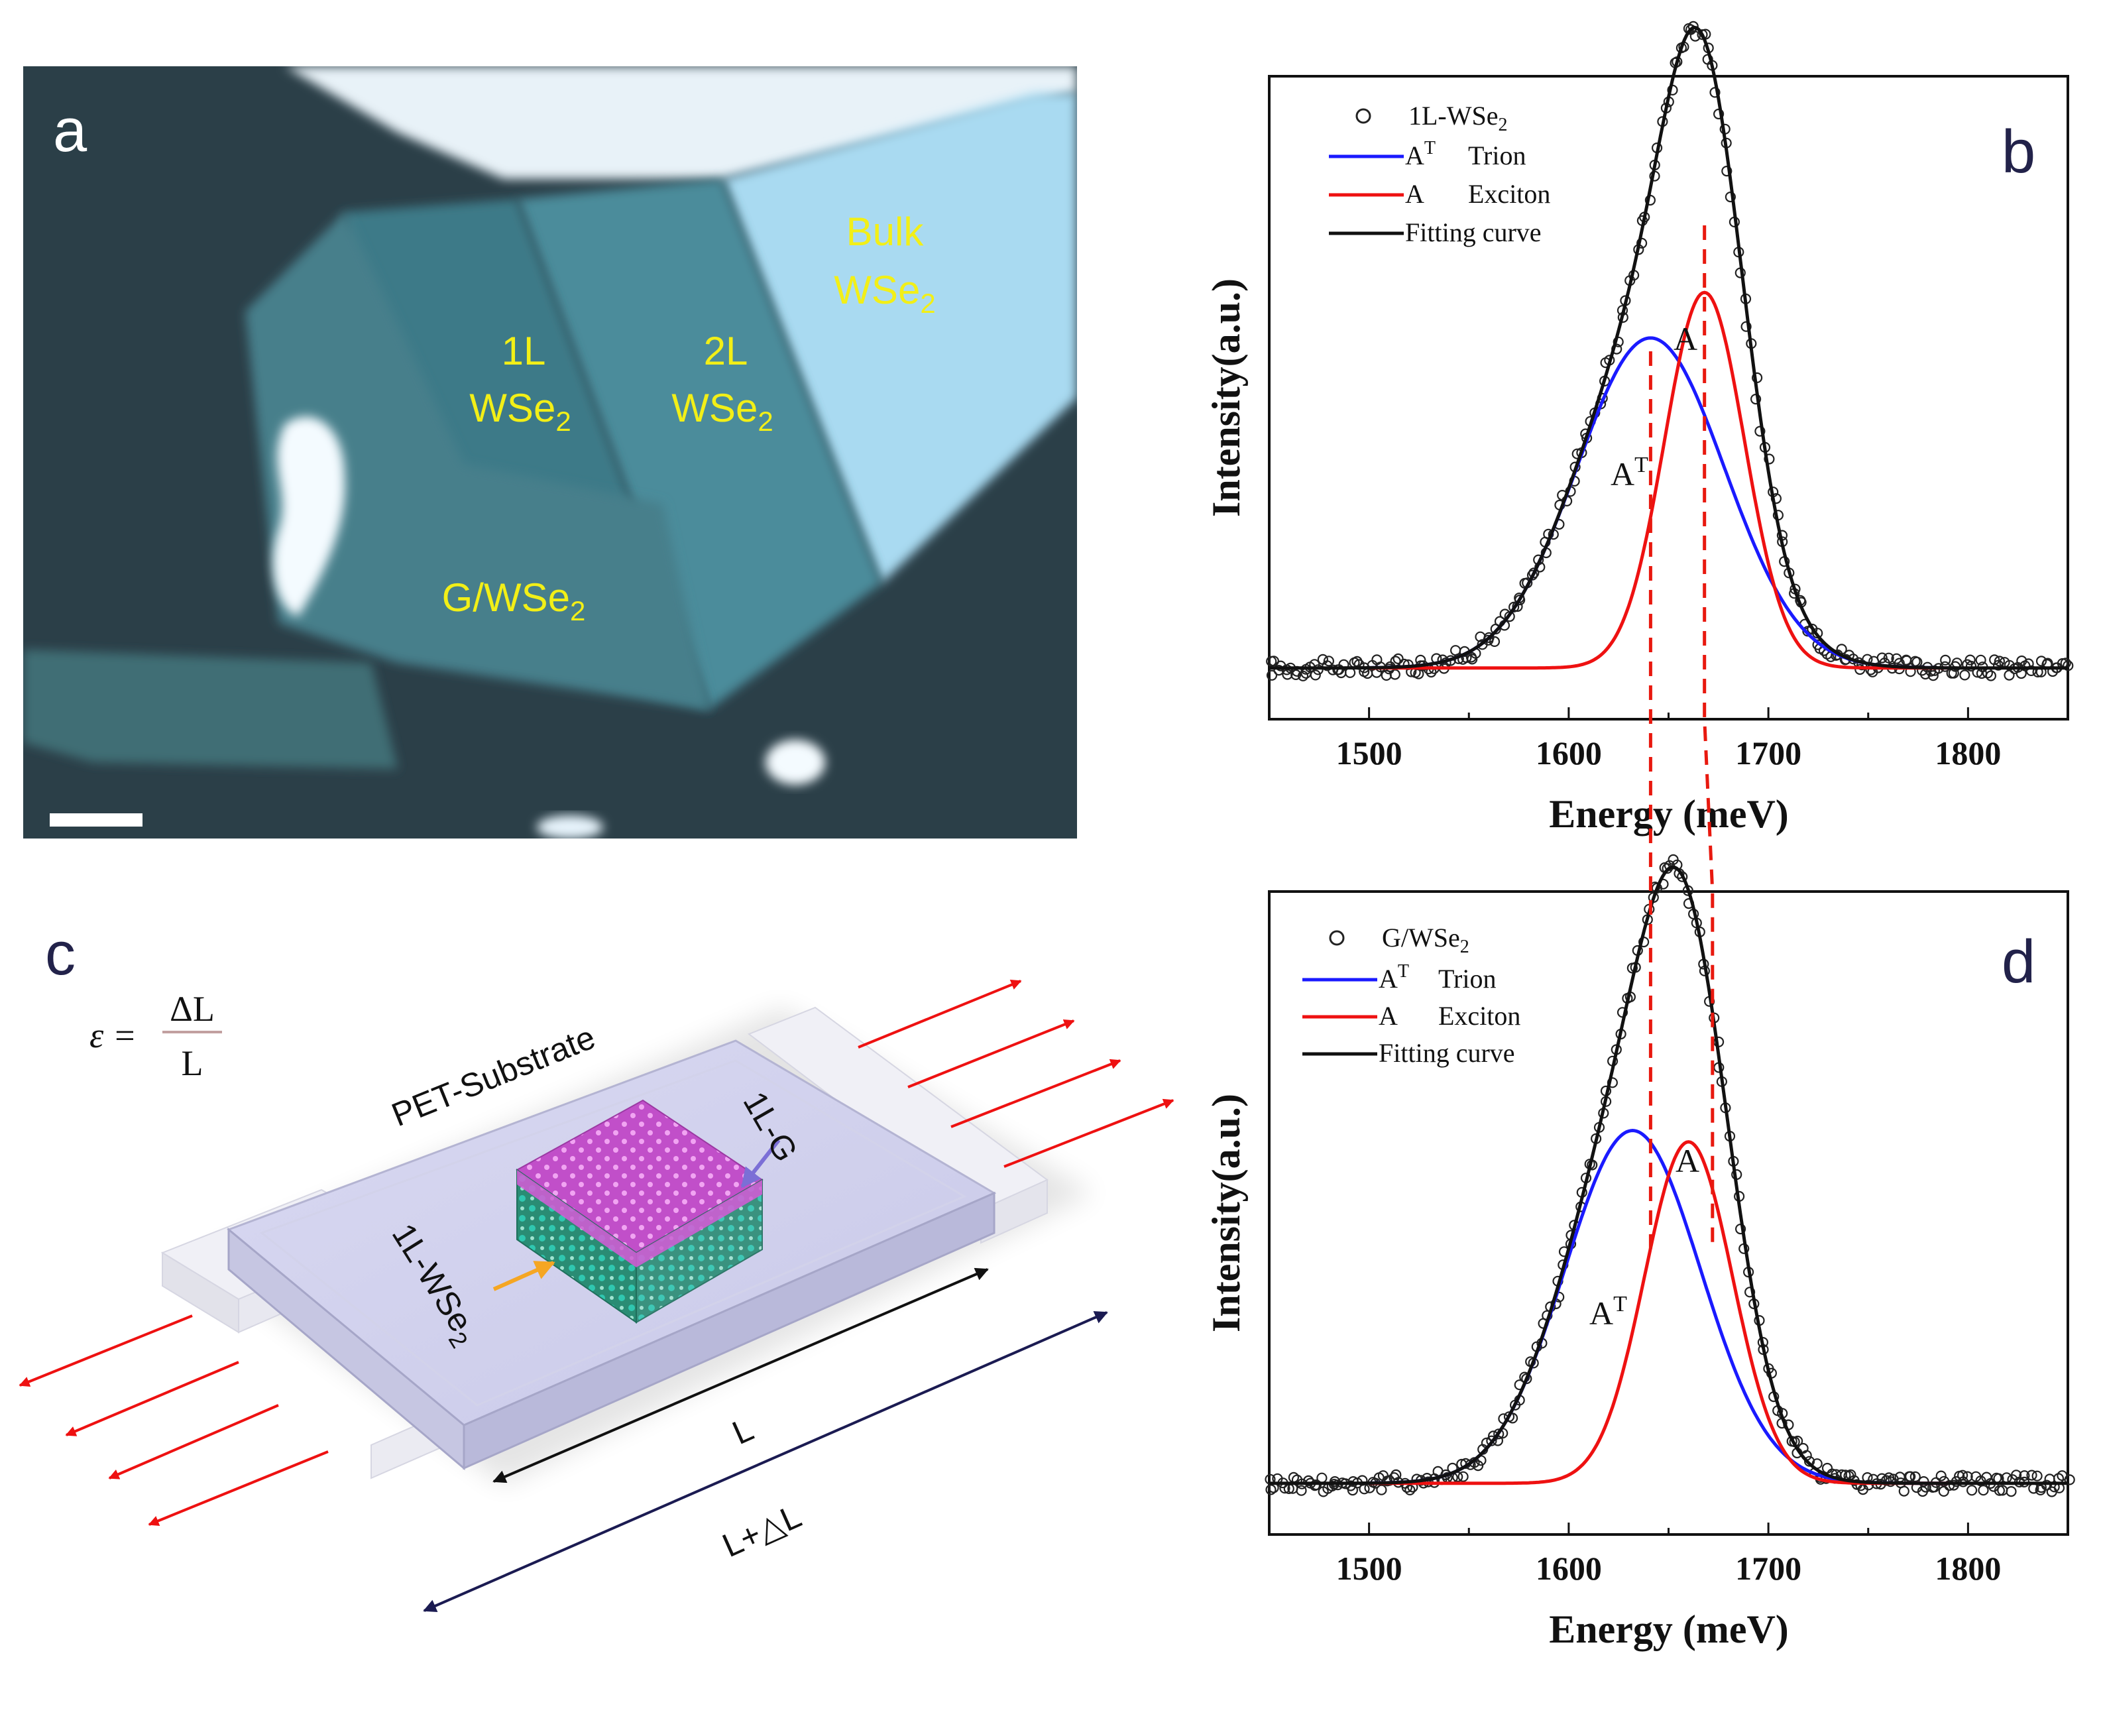 Image resolution: width=2103 pixels, height=1736 pixels. I want to click on peak-guide-connectors, so click(1681, 737).